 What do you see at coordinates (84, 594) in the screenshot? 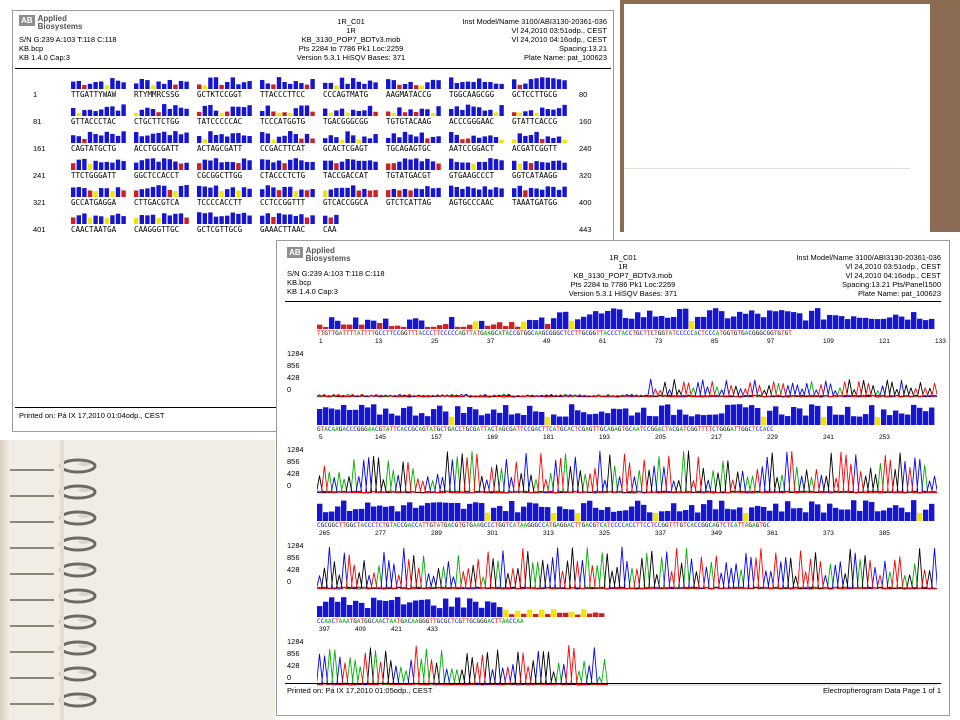
I see `ring-highlight` at bounding box center [84, 594].